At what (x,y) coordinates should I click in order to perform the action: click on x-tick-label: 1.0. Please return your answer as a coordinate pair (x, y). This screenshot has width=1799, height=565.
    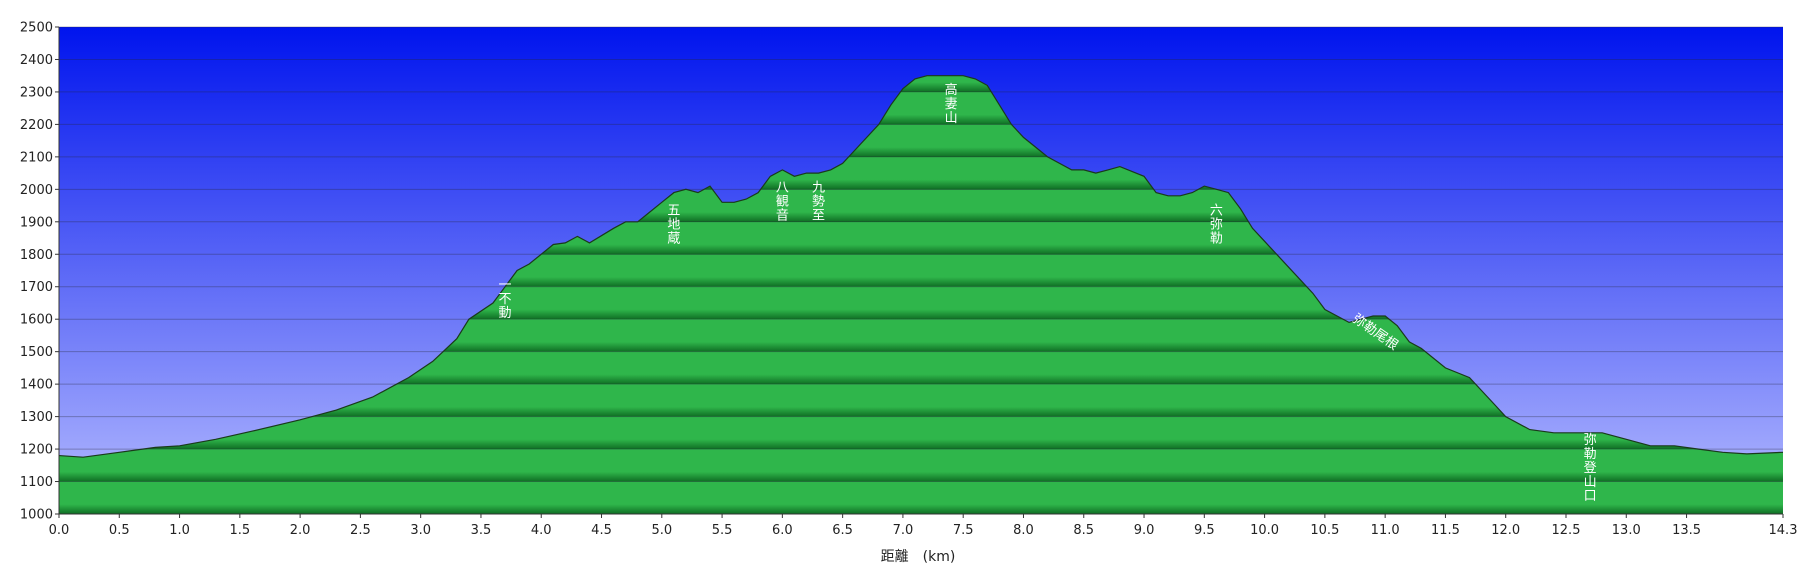
    Looking at the image, I should click on (179, 530).